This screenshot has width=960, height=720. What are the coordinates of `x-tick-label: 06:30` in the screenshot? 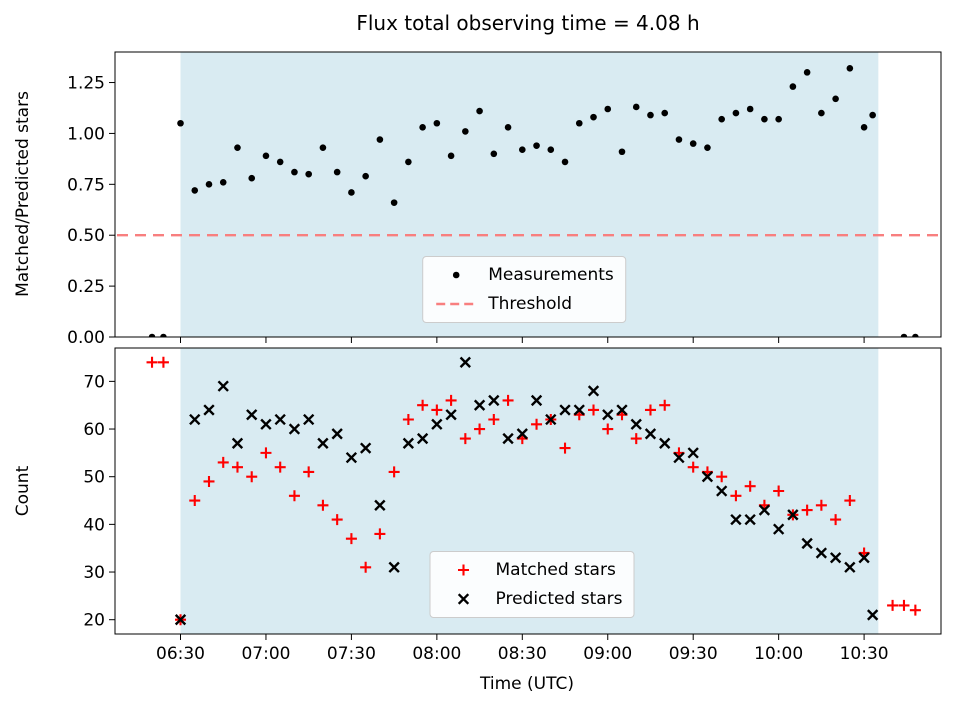 It's located at (180, 654).